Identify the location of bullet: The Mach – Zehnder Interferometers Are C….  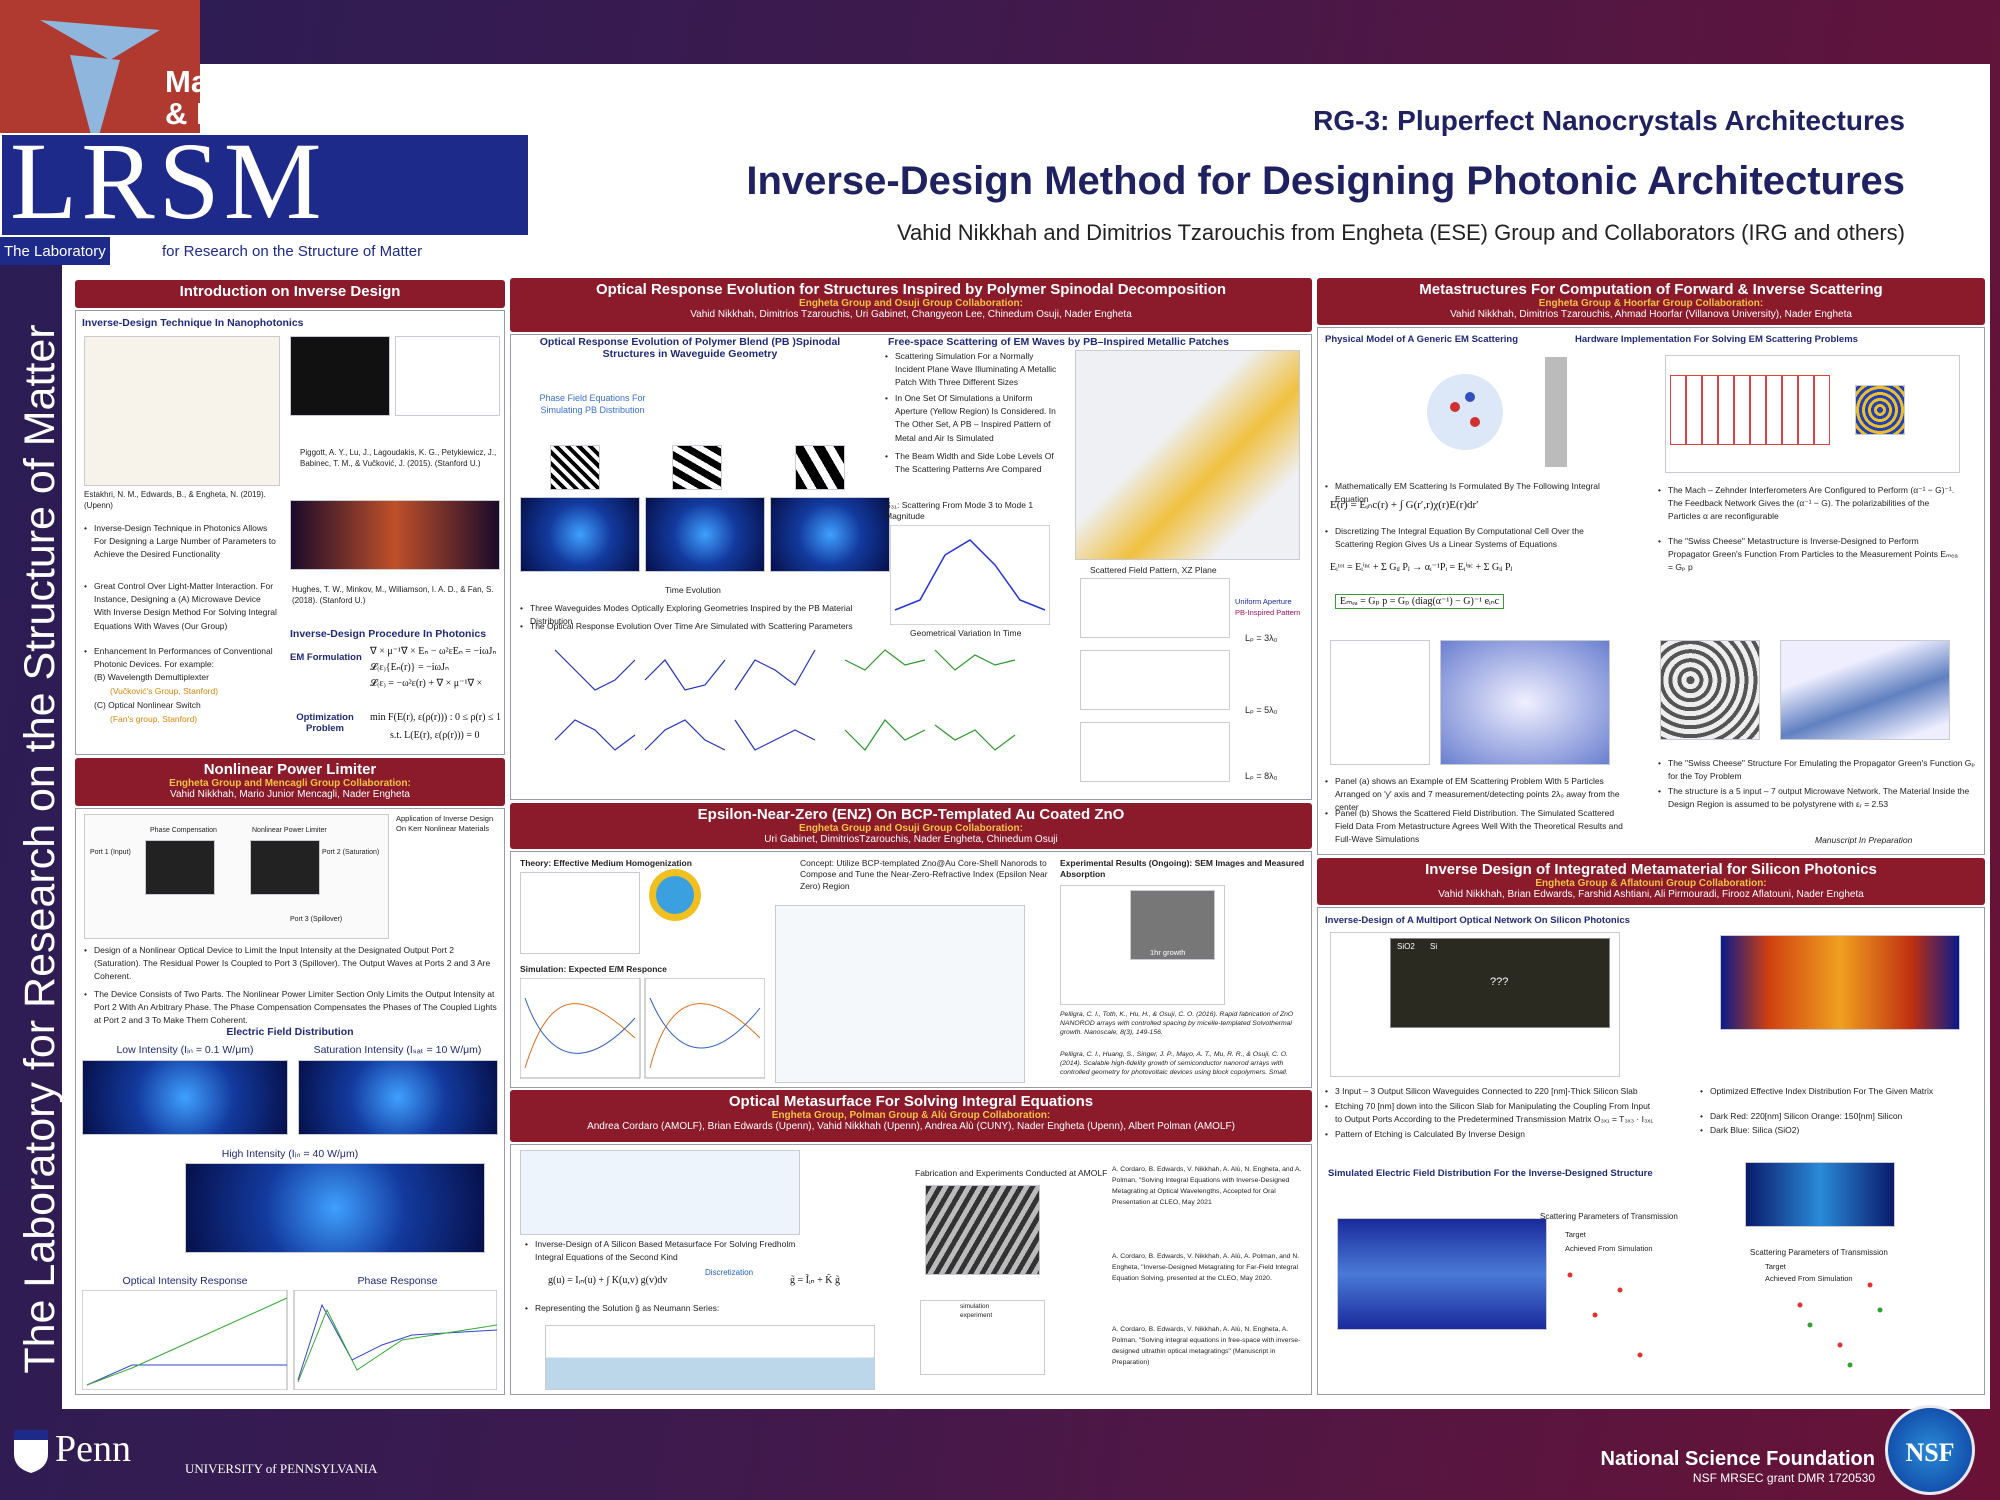
(1808, 504).